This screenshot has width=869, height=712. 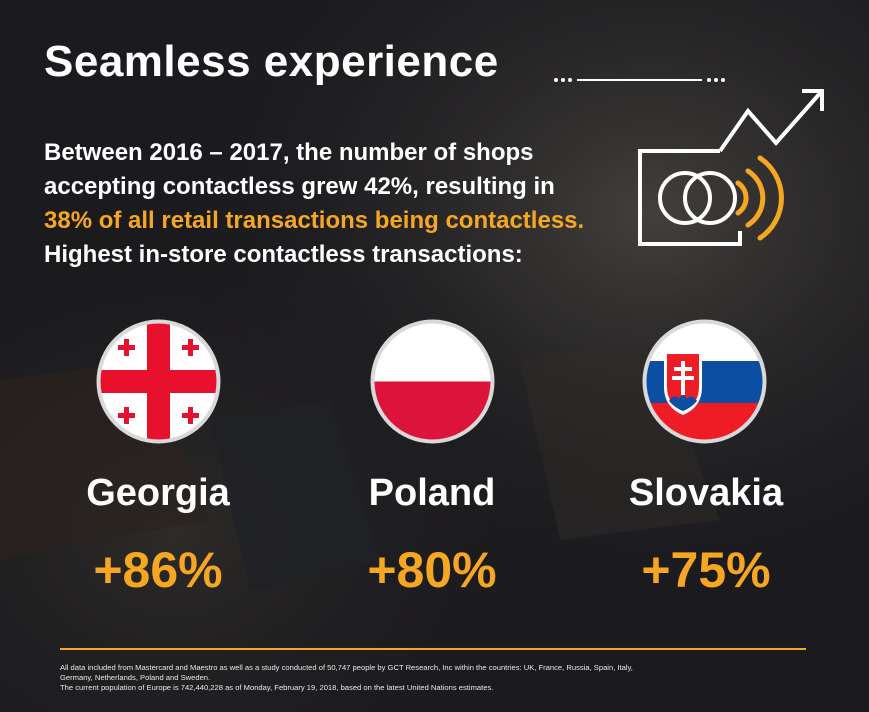 What do you see at coordinates (158, 493) in the screenshot?
I see `country-name-georgia: Georgia` at bounding box center [158, 493].